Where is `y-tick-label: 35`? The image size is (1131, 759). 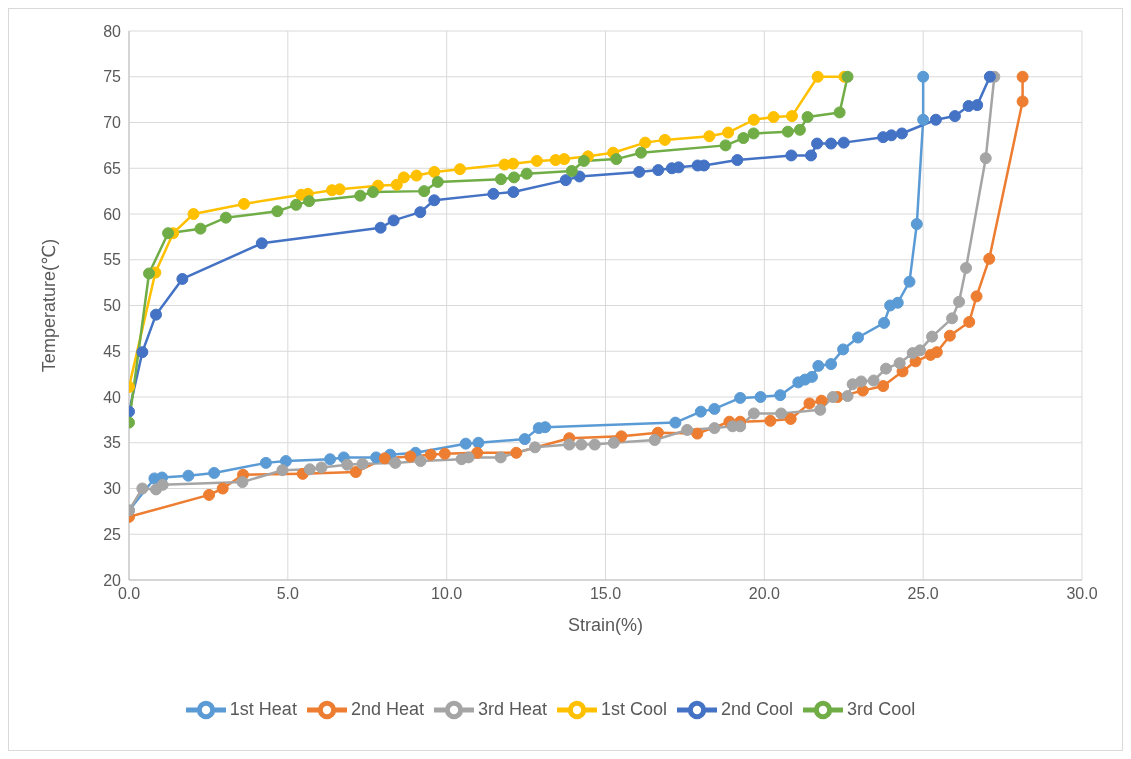
y-tick-label: 35 is located at coordinates (112, 443).